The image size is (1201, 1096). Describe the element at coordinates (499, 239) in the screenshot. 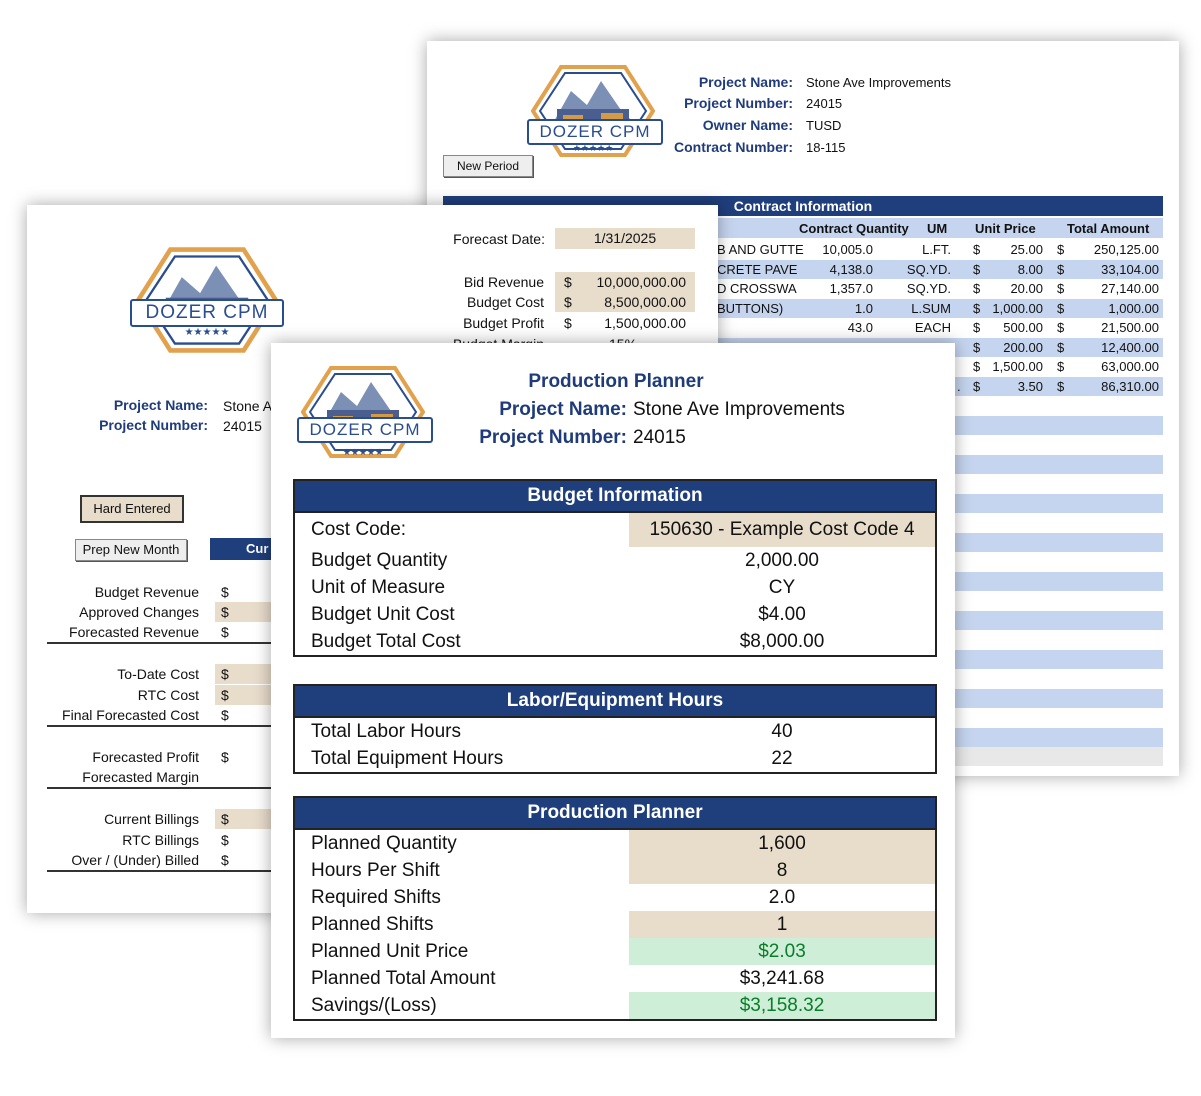

I see `forecast-date-label: Forecast Date:` at that location.